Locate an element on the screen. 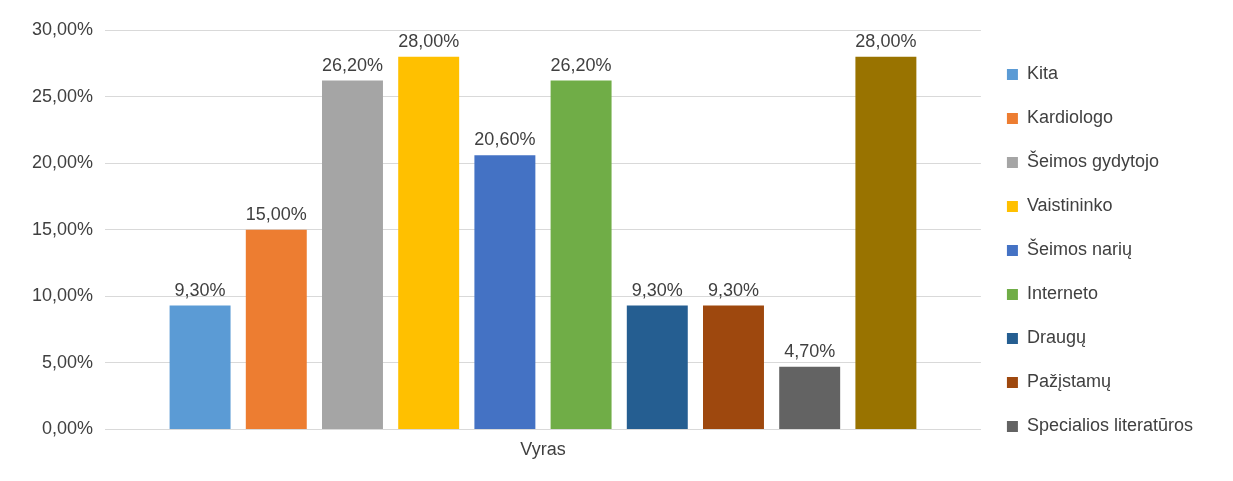  y-tick-label: 0,00% is located at coordinates (68, 428).